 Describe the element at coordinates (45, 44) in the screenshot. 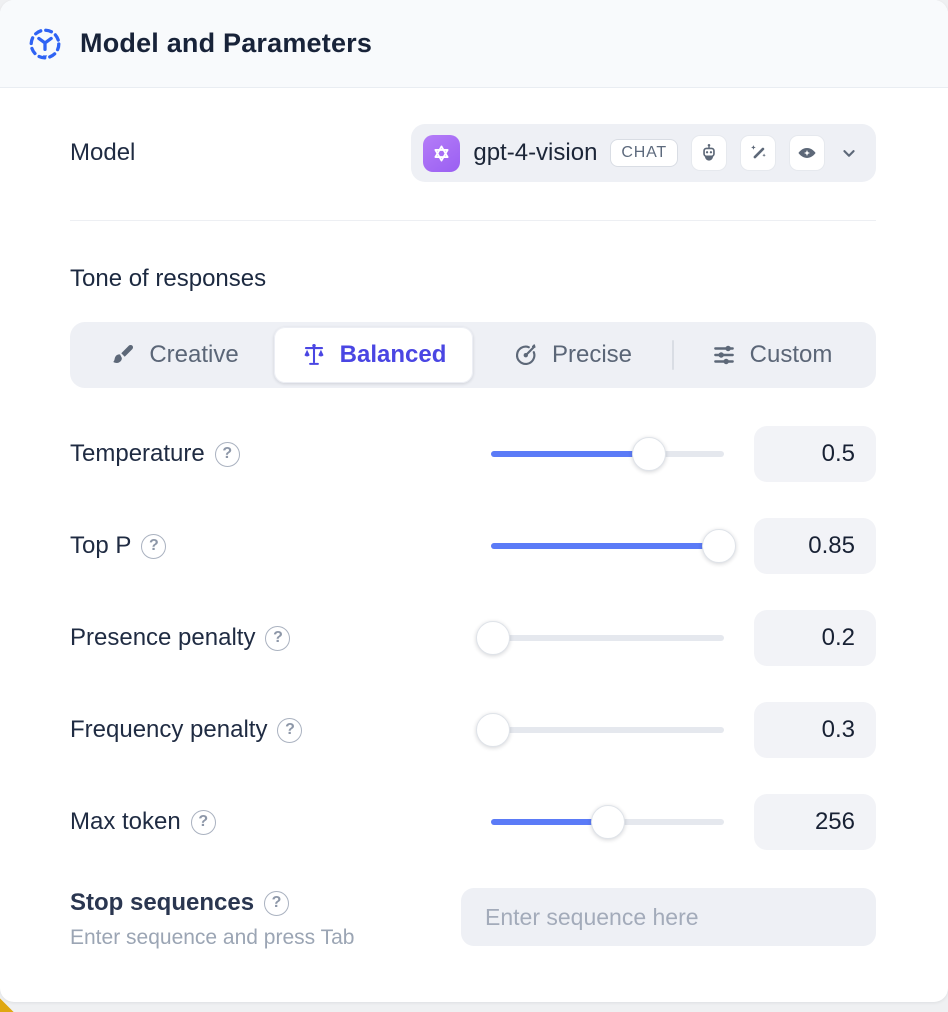

I see `model-3d-icon` at that location.